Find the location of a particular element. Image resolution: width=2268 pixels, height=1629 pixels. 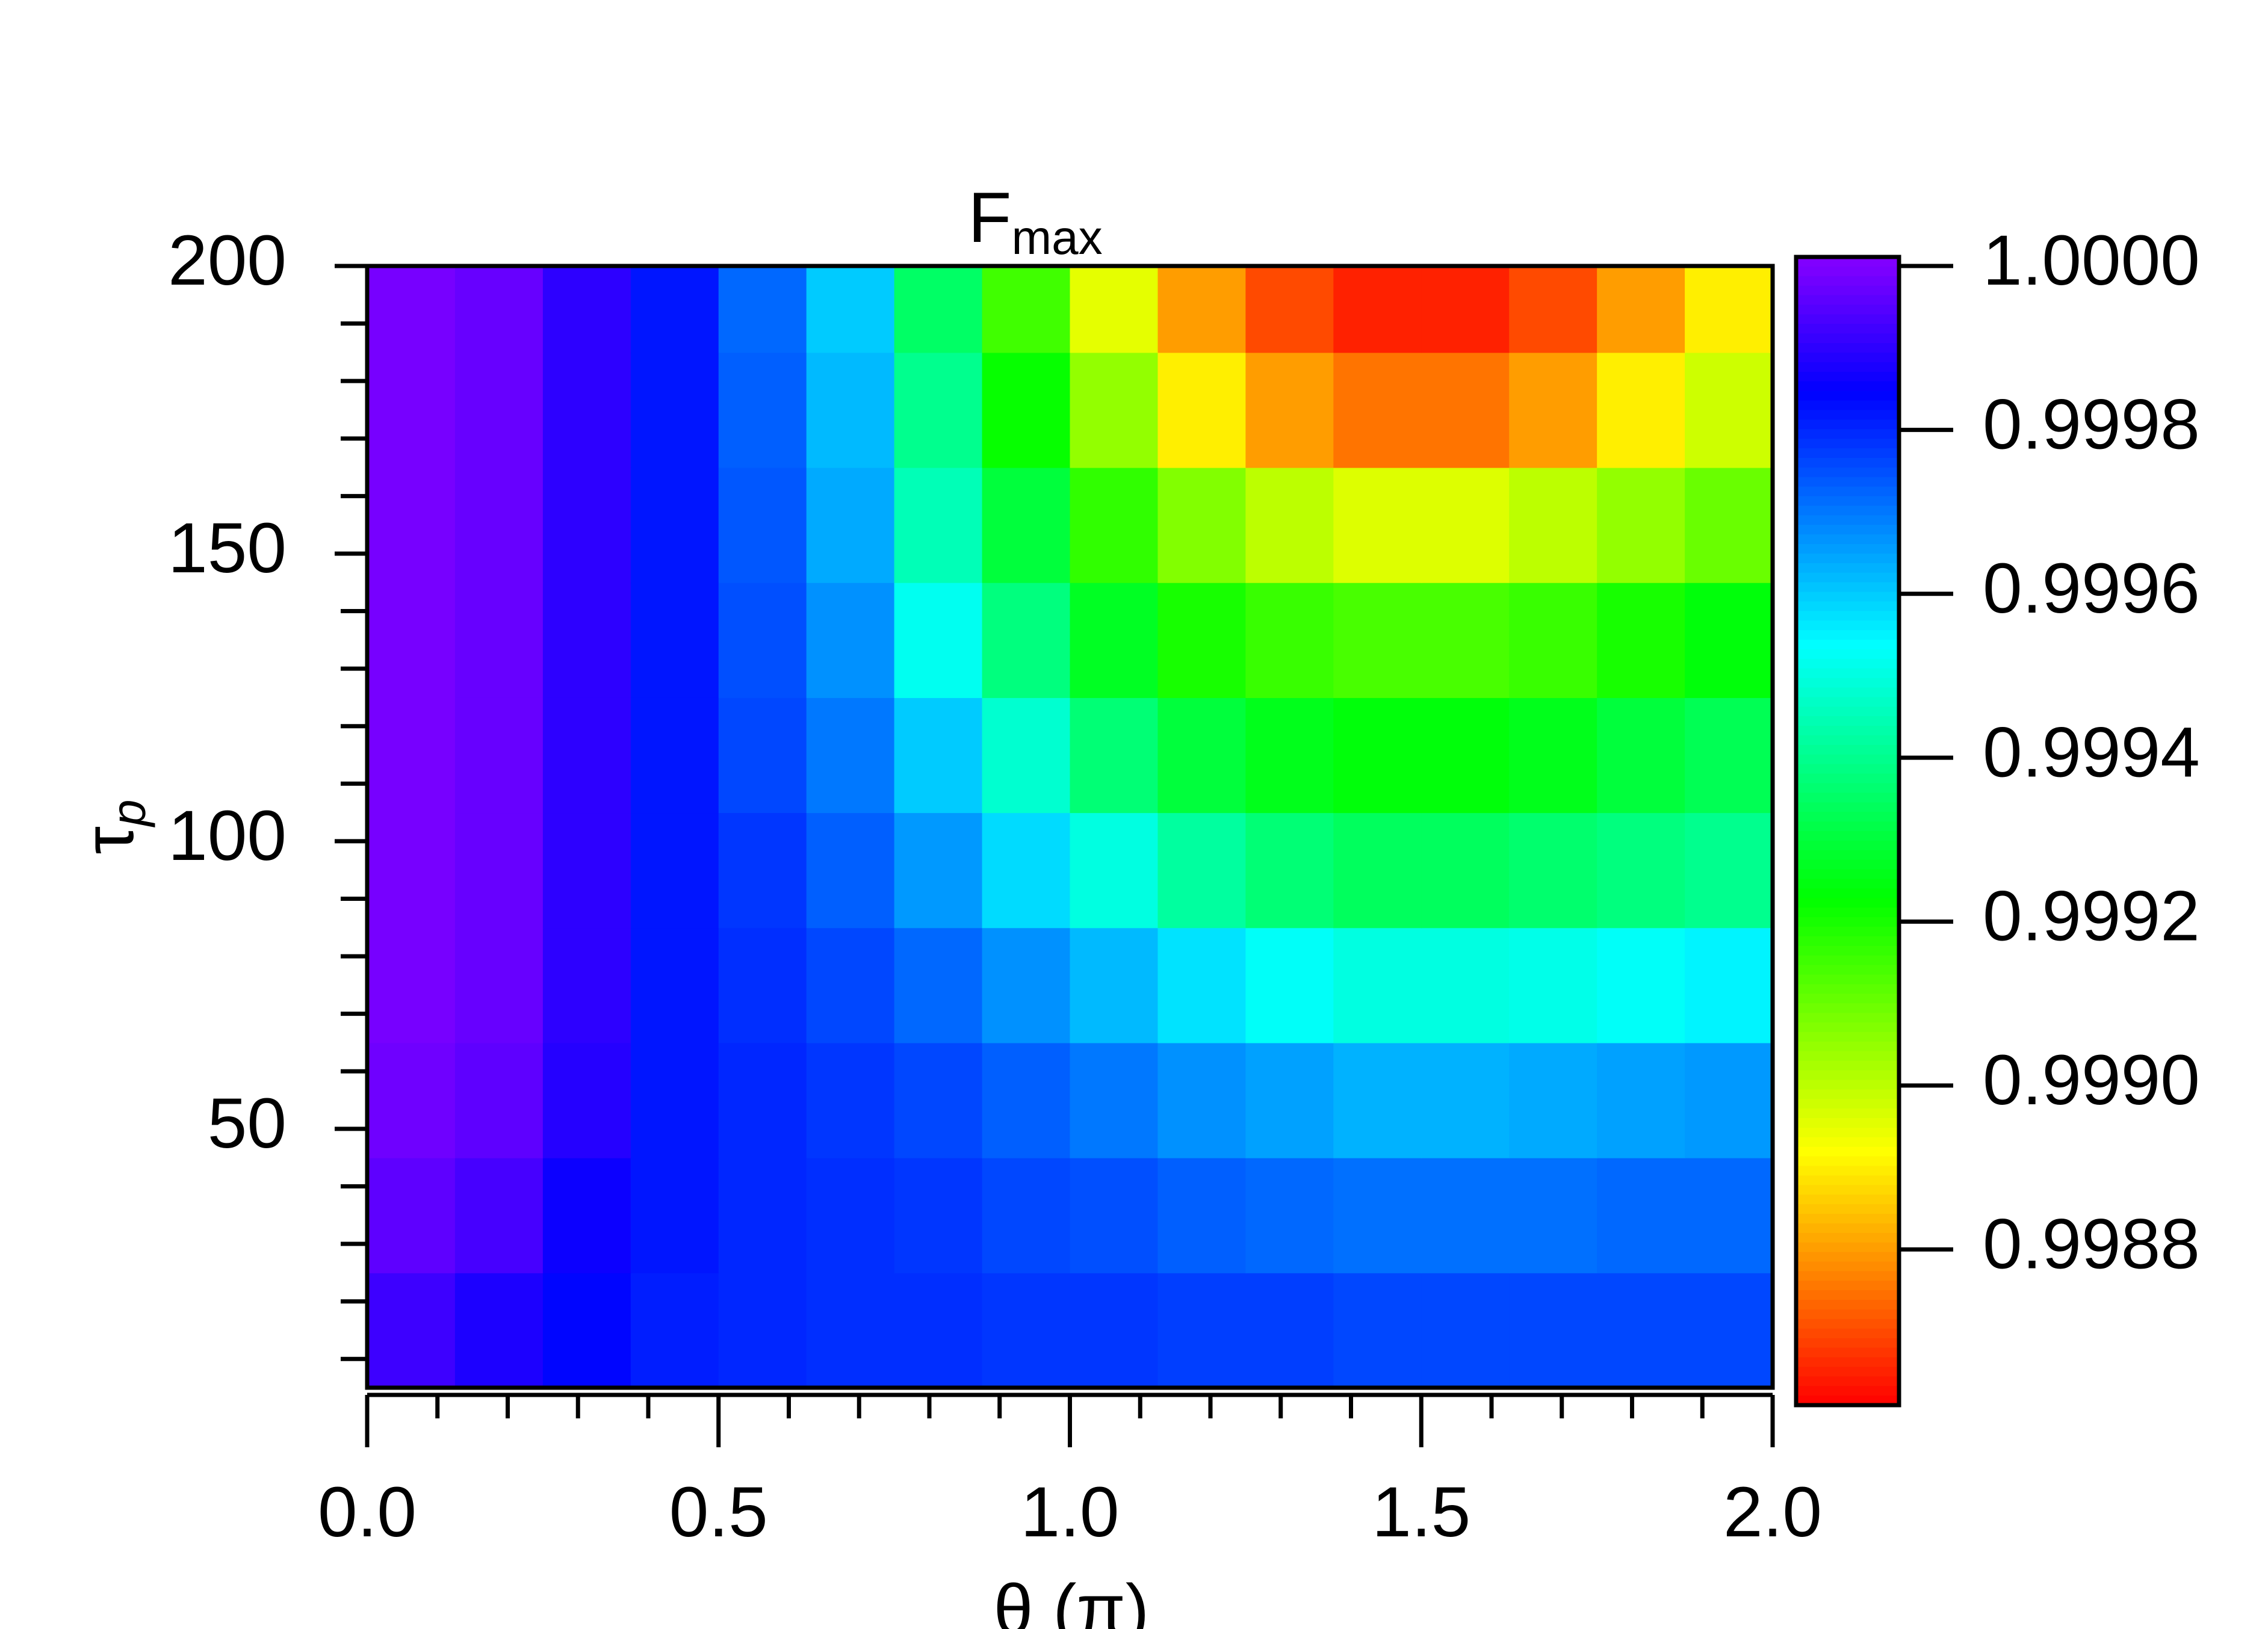

colorbar-tick-label: 1.0000 is located at coordinates (2091, 260).